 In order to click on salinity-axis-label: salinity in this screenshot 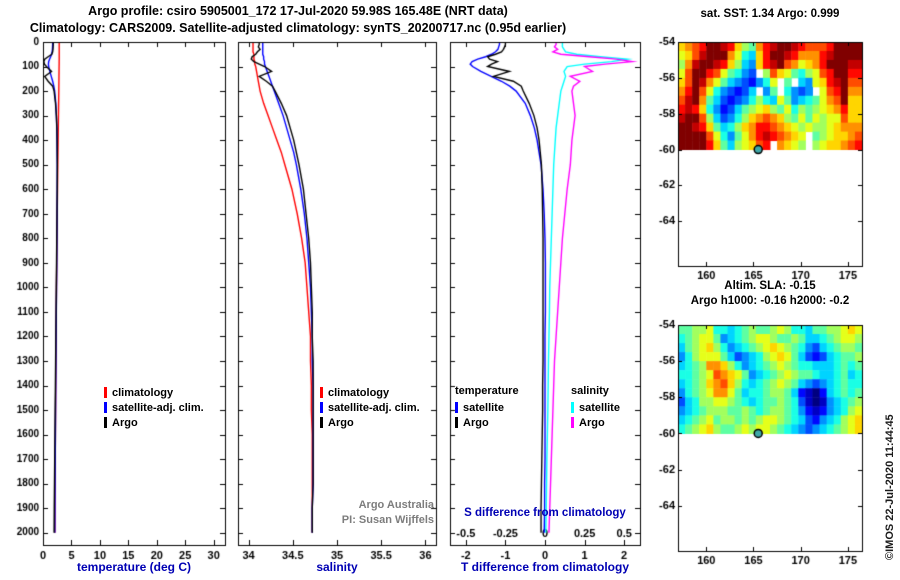, I will do `click(337, 567)`.